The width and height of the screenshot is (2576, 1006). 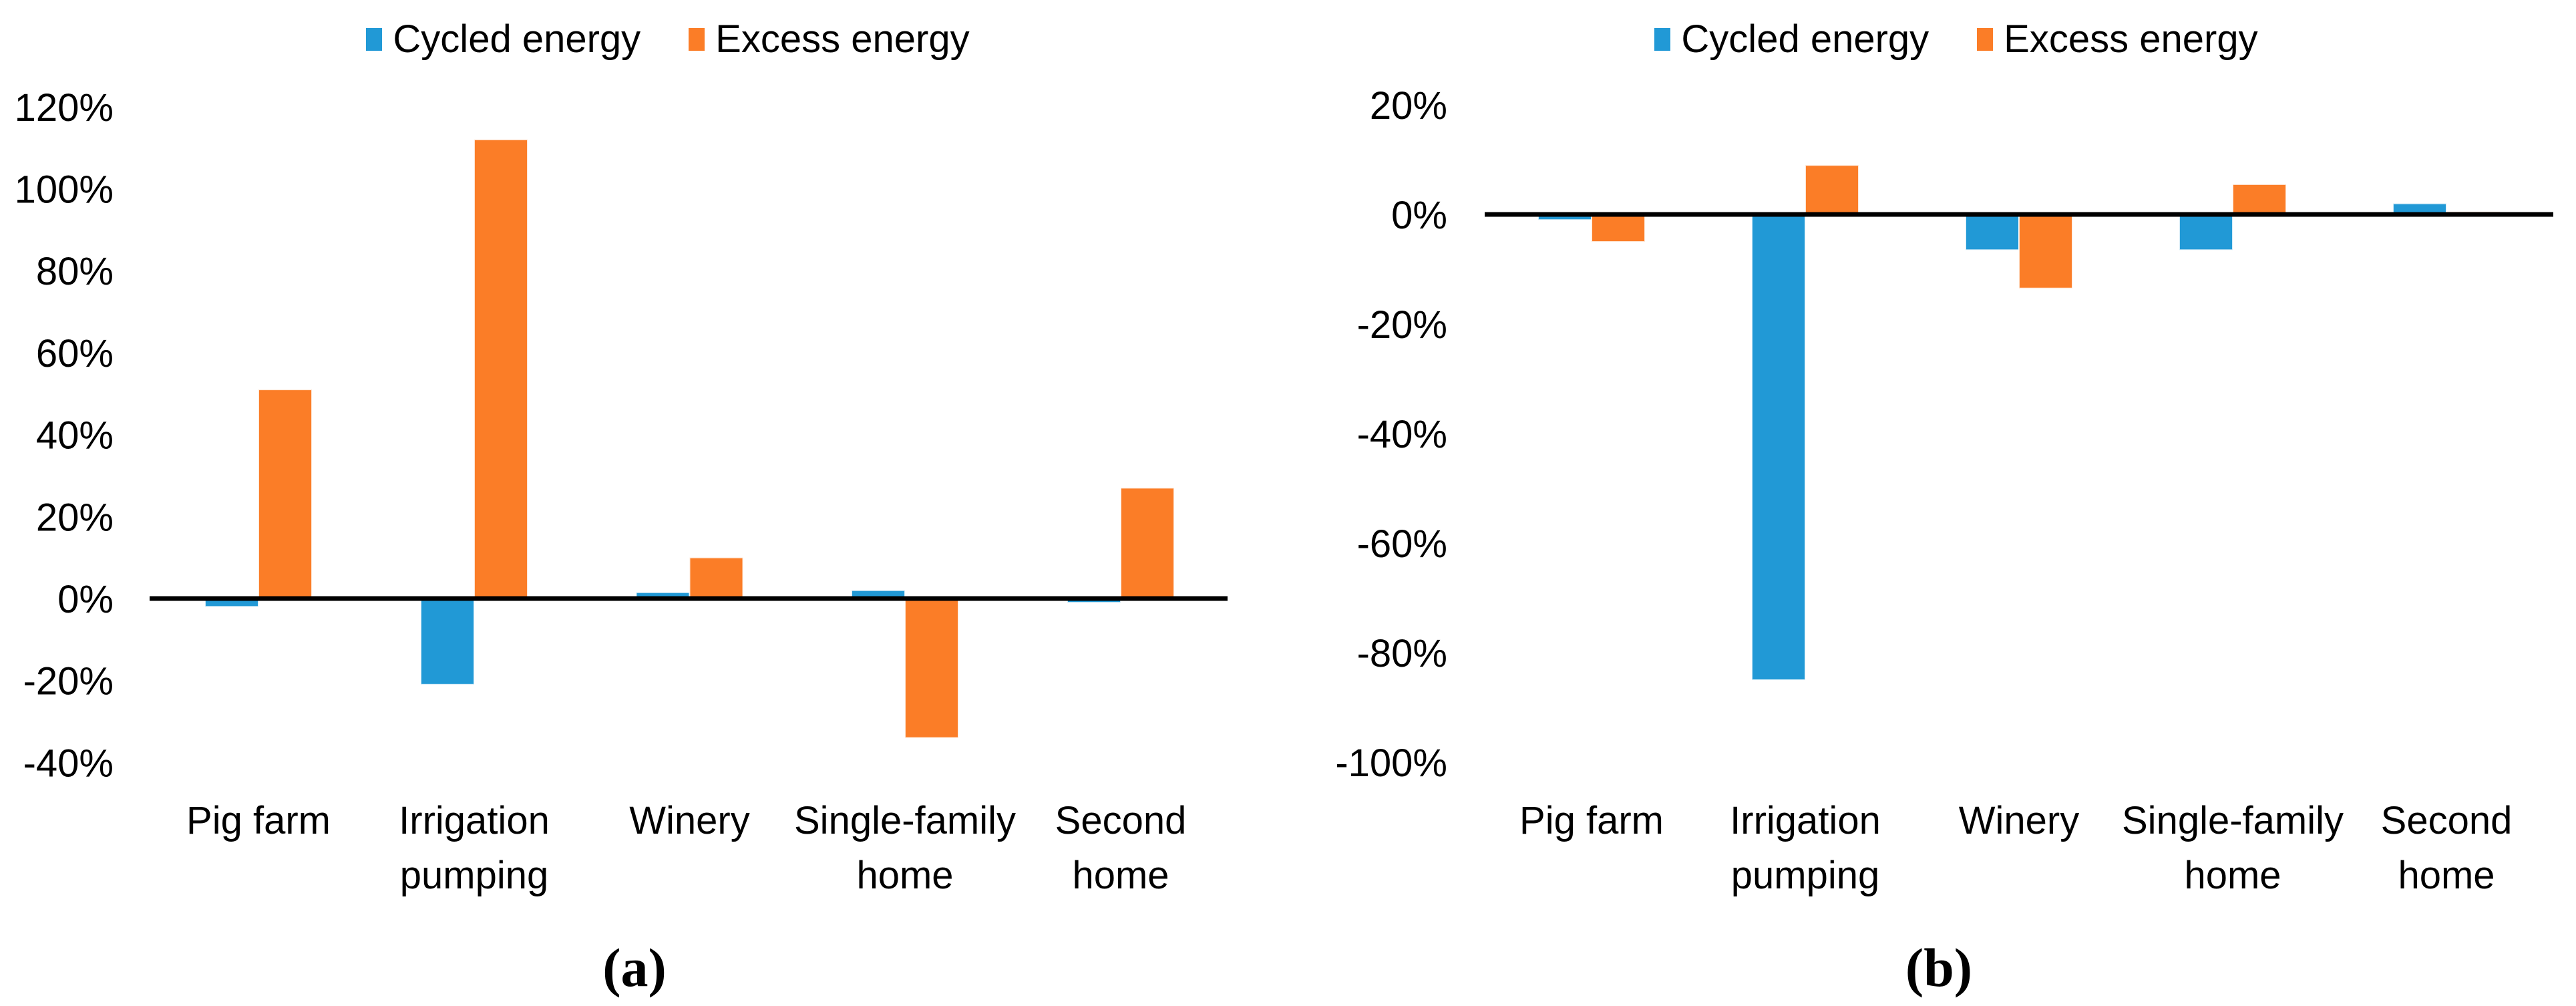 I want to click on y-tick-label-40: 40%, so click(x=75, y=436).